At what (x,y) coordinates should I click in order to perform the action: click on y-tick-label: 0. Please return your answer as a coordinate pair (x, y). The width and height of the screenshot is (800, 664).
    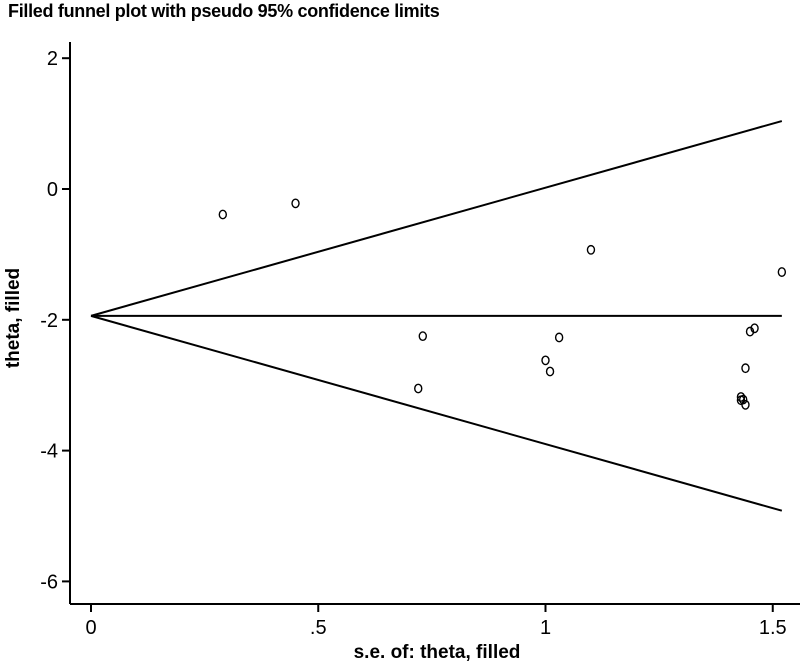
    Looking at the image, I should click on (52, 190).